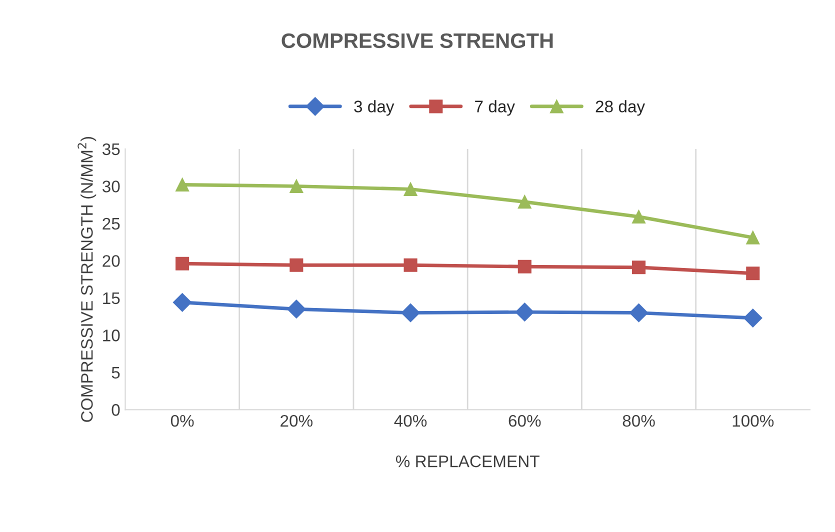  Describe the element at coordinates (524, 420) in the screenshot. I see `x-tick-label: 60%` at that location.